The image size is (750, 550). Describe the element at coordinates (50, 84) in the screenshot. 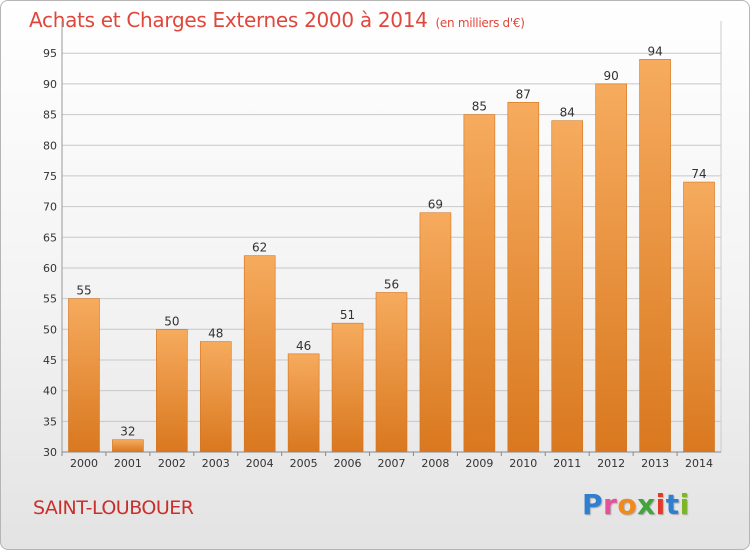

I see `y-tick-label: 90` at that location.